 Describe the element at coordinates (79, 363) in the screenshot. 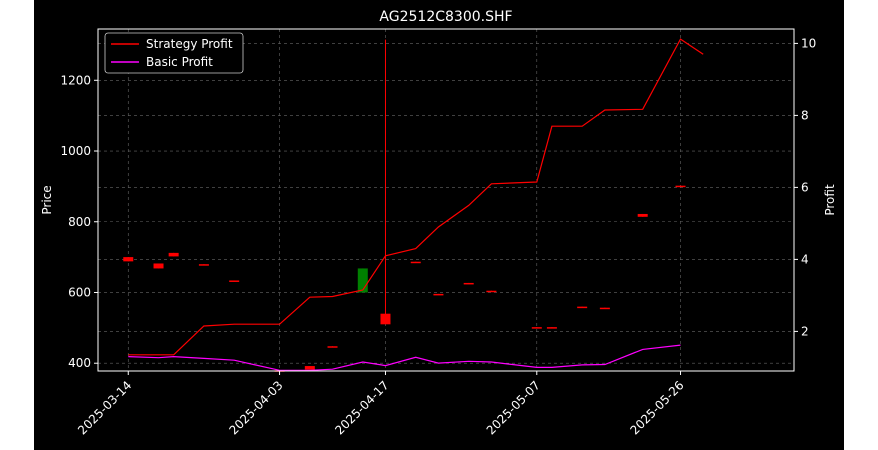

I see `y-tick-label: 400` at that location.